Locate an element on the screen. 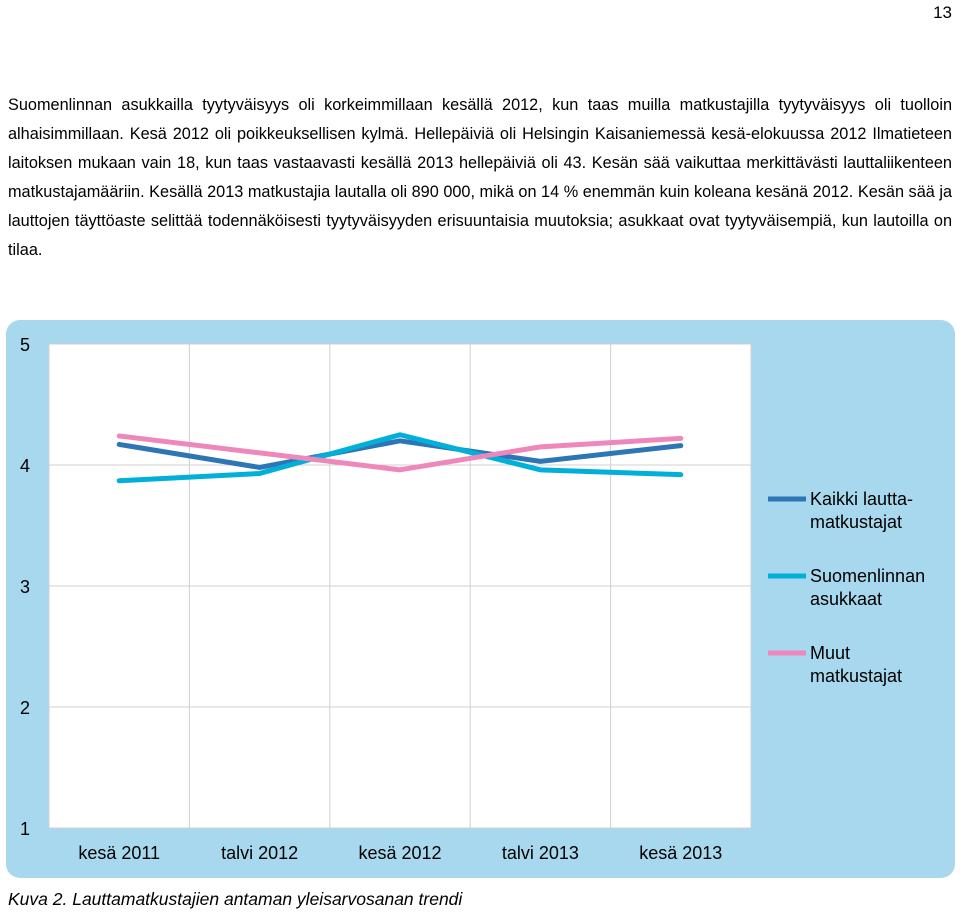 Image resolution: width=960 pixels, height=914 pixels. y-tick-label: 3 is located at coordinates (25, 587).